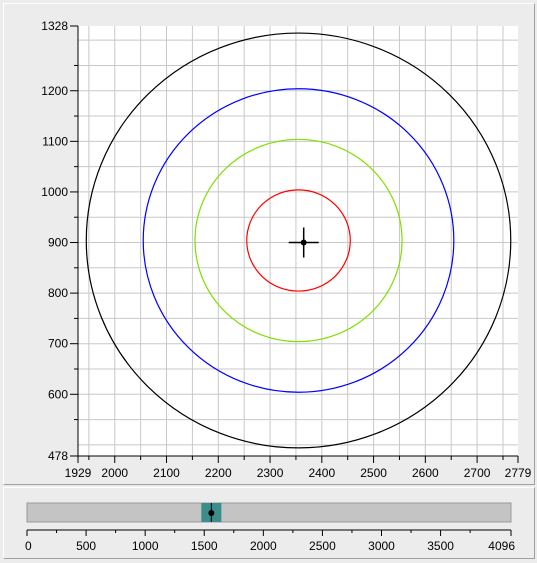  I want to click on x-tick-label: 1929, so click(78, 473).